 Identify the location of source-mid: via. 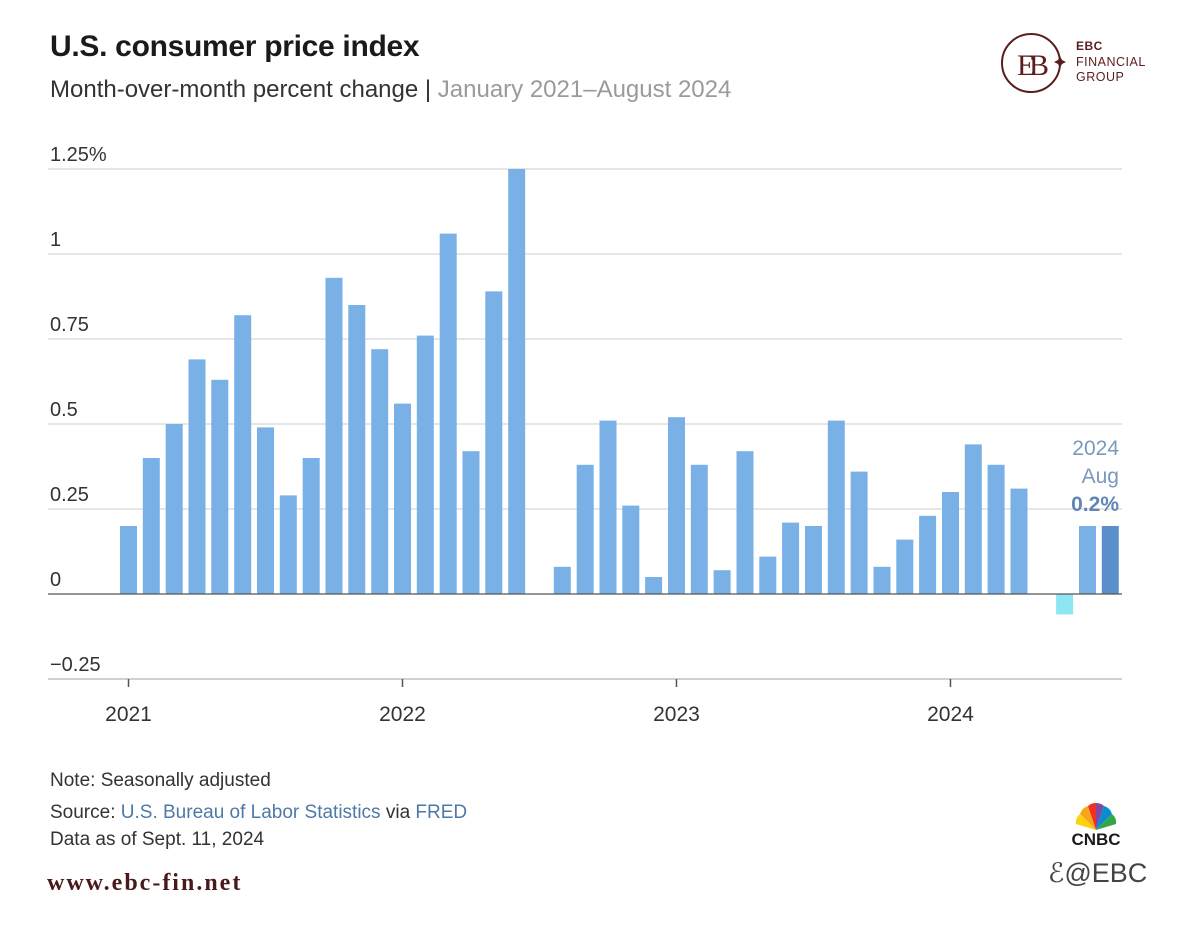
(398, 812).